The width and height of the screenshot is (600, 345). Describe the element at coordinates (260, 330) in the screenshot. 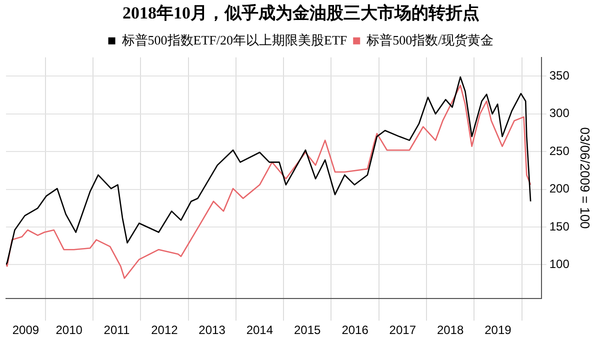

I see `x-tick-label: 2014` at that location.